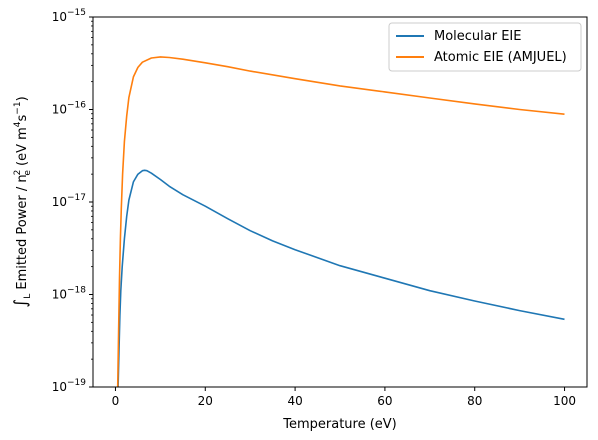 This screenshot has height=440, width=598. I want to click on x-tick-label: 40, so click(294, 401).